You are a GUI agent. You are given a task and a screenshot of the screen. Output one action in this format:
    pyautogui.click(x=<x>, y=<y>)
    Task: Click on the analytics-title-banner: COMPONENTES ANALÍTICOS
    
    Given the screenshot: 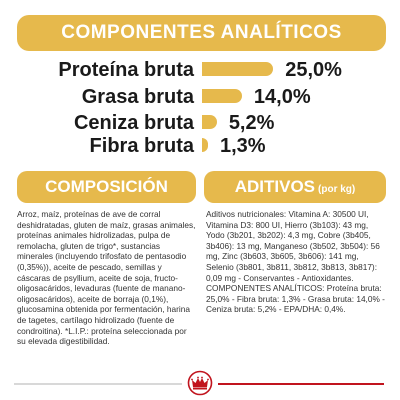 What is the action you would take?
    pyautogui.click(x=201, y=33)
    